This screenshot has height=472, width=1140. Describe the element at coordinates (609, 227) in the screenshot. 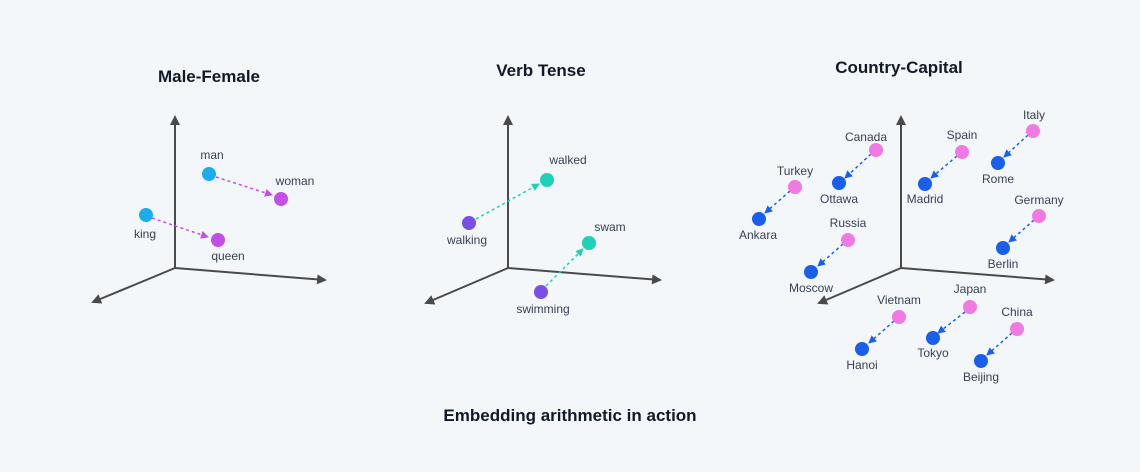

I see `label-swam: swam` at that location.